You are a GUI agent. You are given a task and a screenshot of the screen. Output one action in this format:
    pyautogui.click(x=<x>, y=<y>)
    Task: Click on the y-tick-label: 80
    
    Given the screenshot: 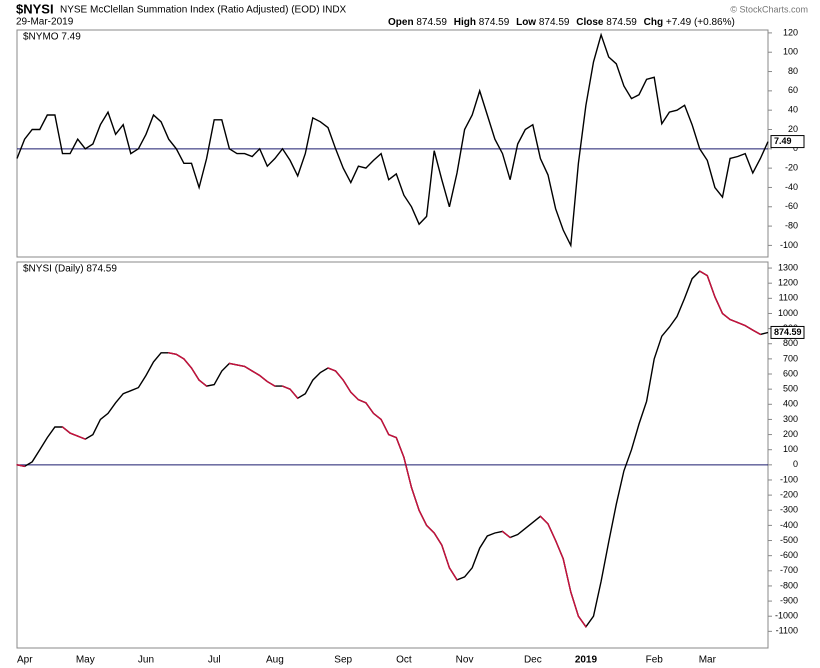 What is the action you would take?
    pyautogui.click(x=793, y=71)
    